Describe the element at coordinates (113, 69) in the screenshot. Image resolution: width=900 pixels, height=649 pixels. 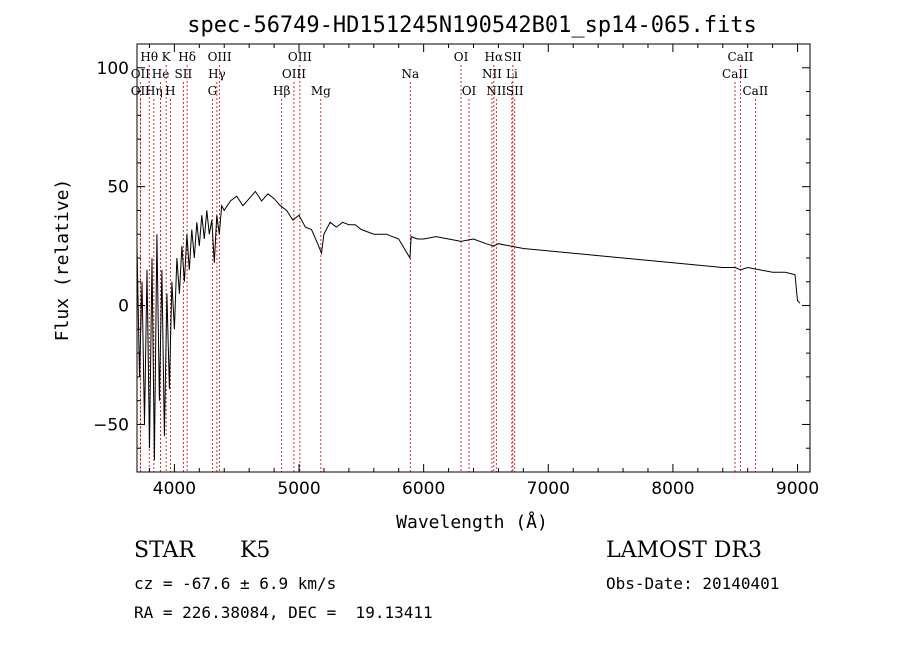
I see `y-tick-label-100: 100` at that location.